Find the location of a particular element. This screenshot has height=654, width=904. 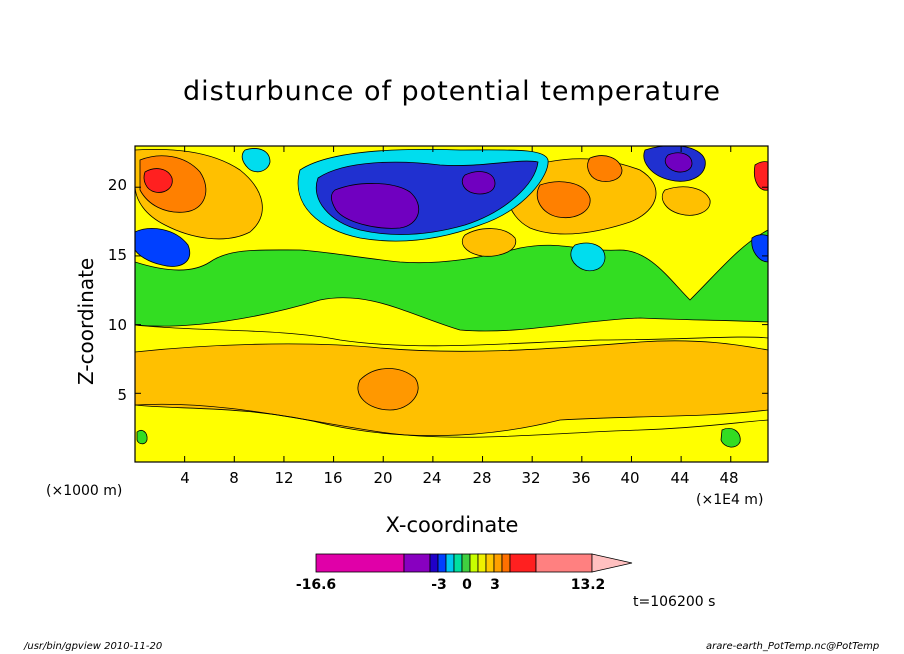

band-deep-orange-low is located at coordinates (388, 389).